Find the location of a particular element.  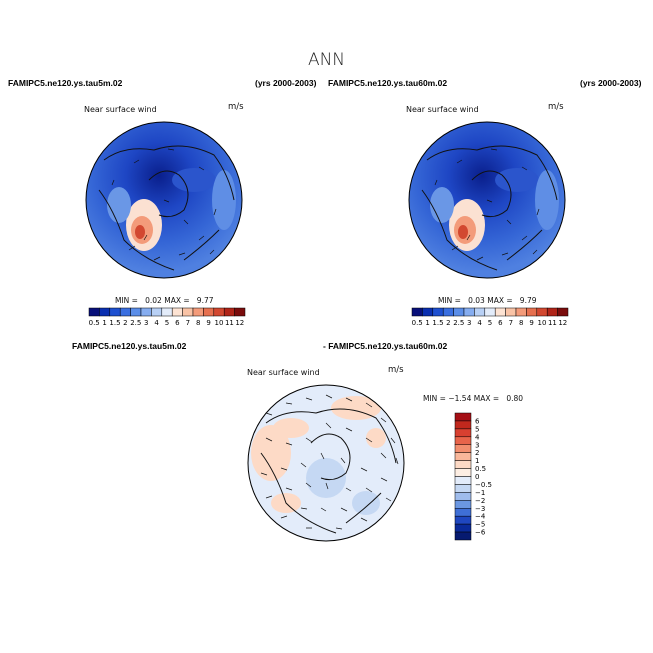

colorbar-tick-label: −0.5 is located at coordinates (483, 485).